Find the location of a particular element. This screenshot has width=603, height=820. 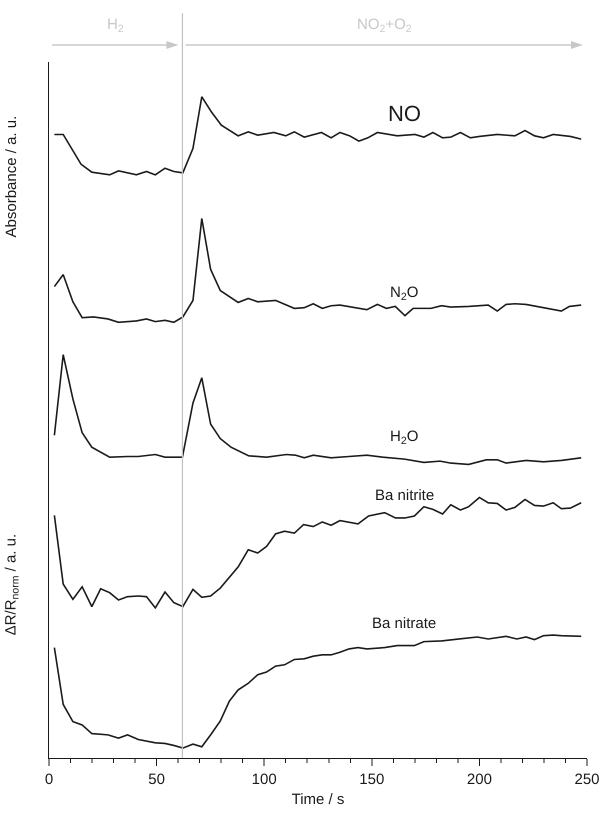

series-label: Ba nitrite is located at coordinates (404, 495).